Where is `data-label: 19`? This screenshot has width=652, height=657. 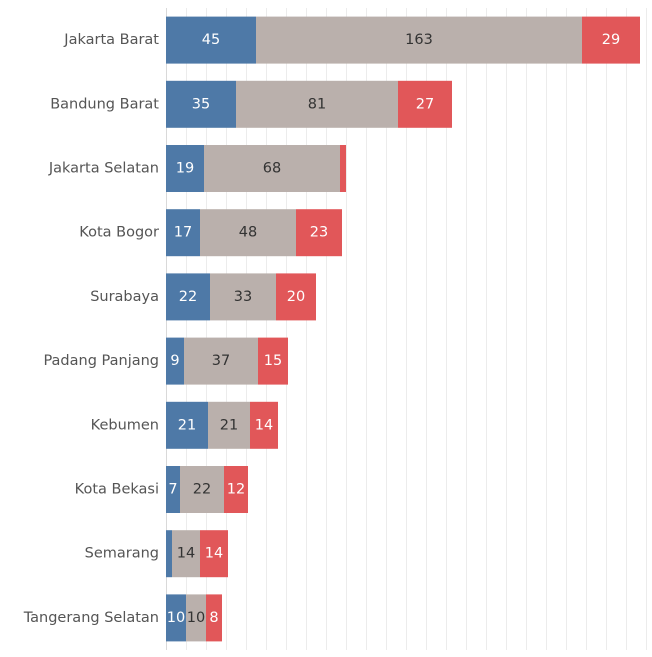
data-label: 19 is located at coordinates (185, 169).